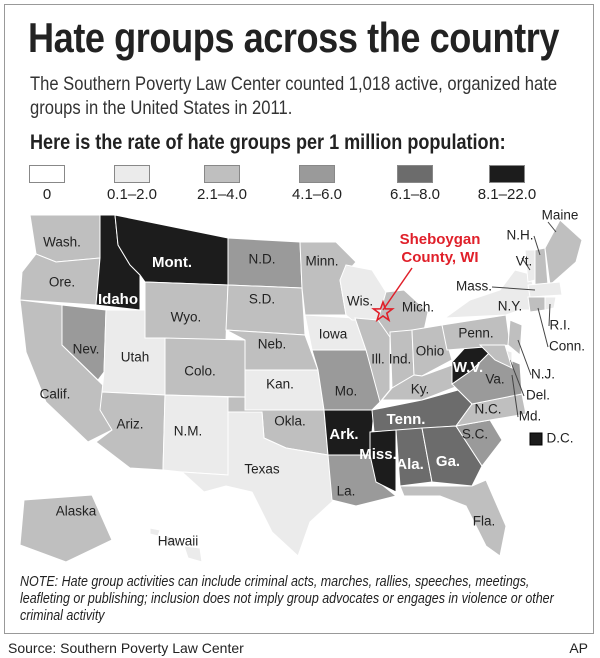 The width and height of the screenshot is (600, 658). What do you see at coordinates (262, 469) in the screenshot?
I see `state-label: Texas` at bounding box center [262, 469].